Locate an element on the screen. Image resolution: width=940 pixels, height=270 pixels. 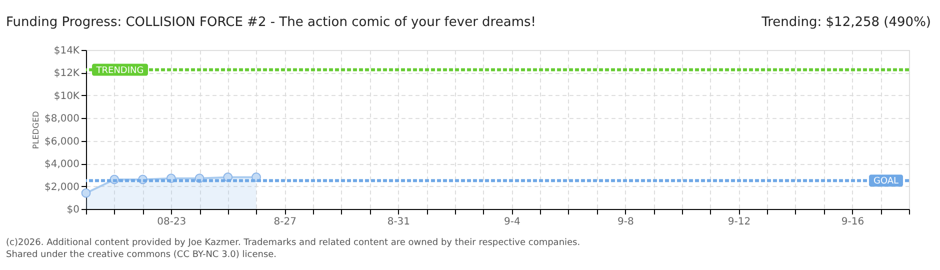
y-axis-title: PLEDGED is located at coordinates (36, 130).